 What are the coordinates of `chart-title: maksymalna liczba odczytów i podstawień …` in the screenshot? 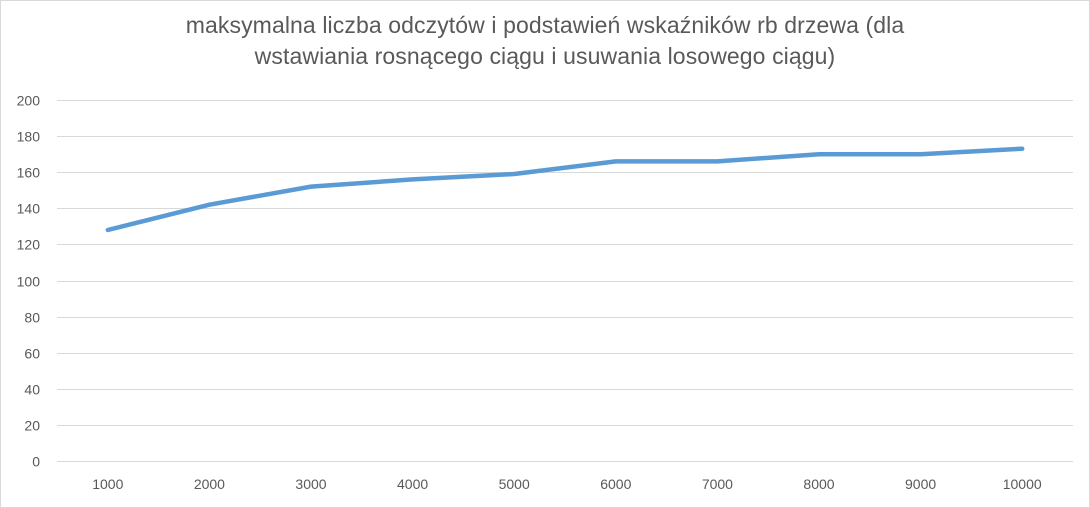 It's located at (545, 41).